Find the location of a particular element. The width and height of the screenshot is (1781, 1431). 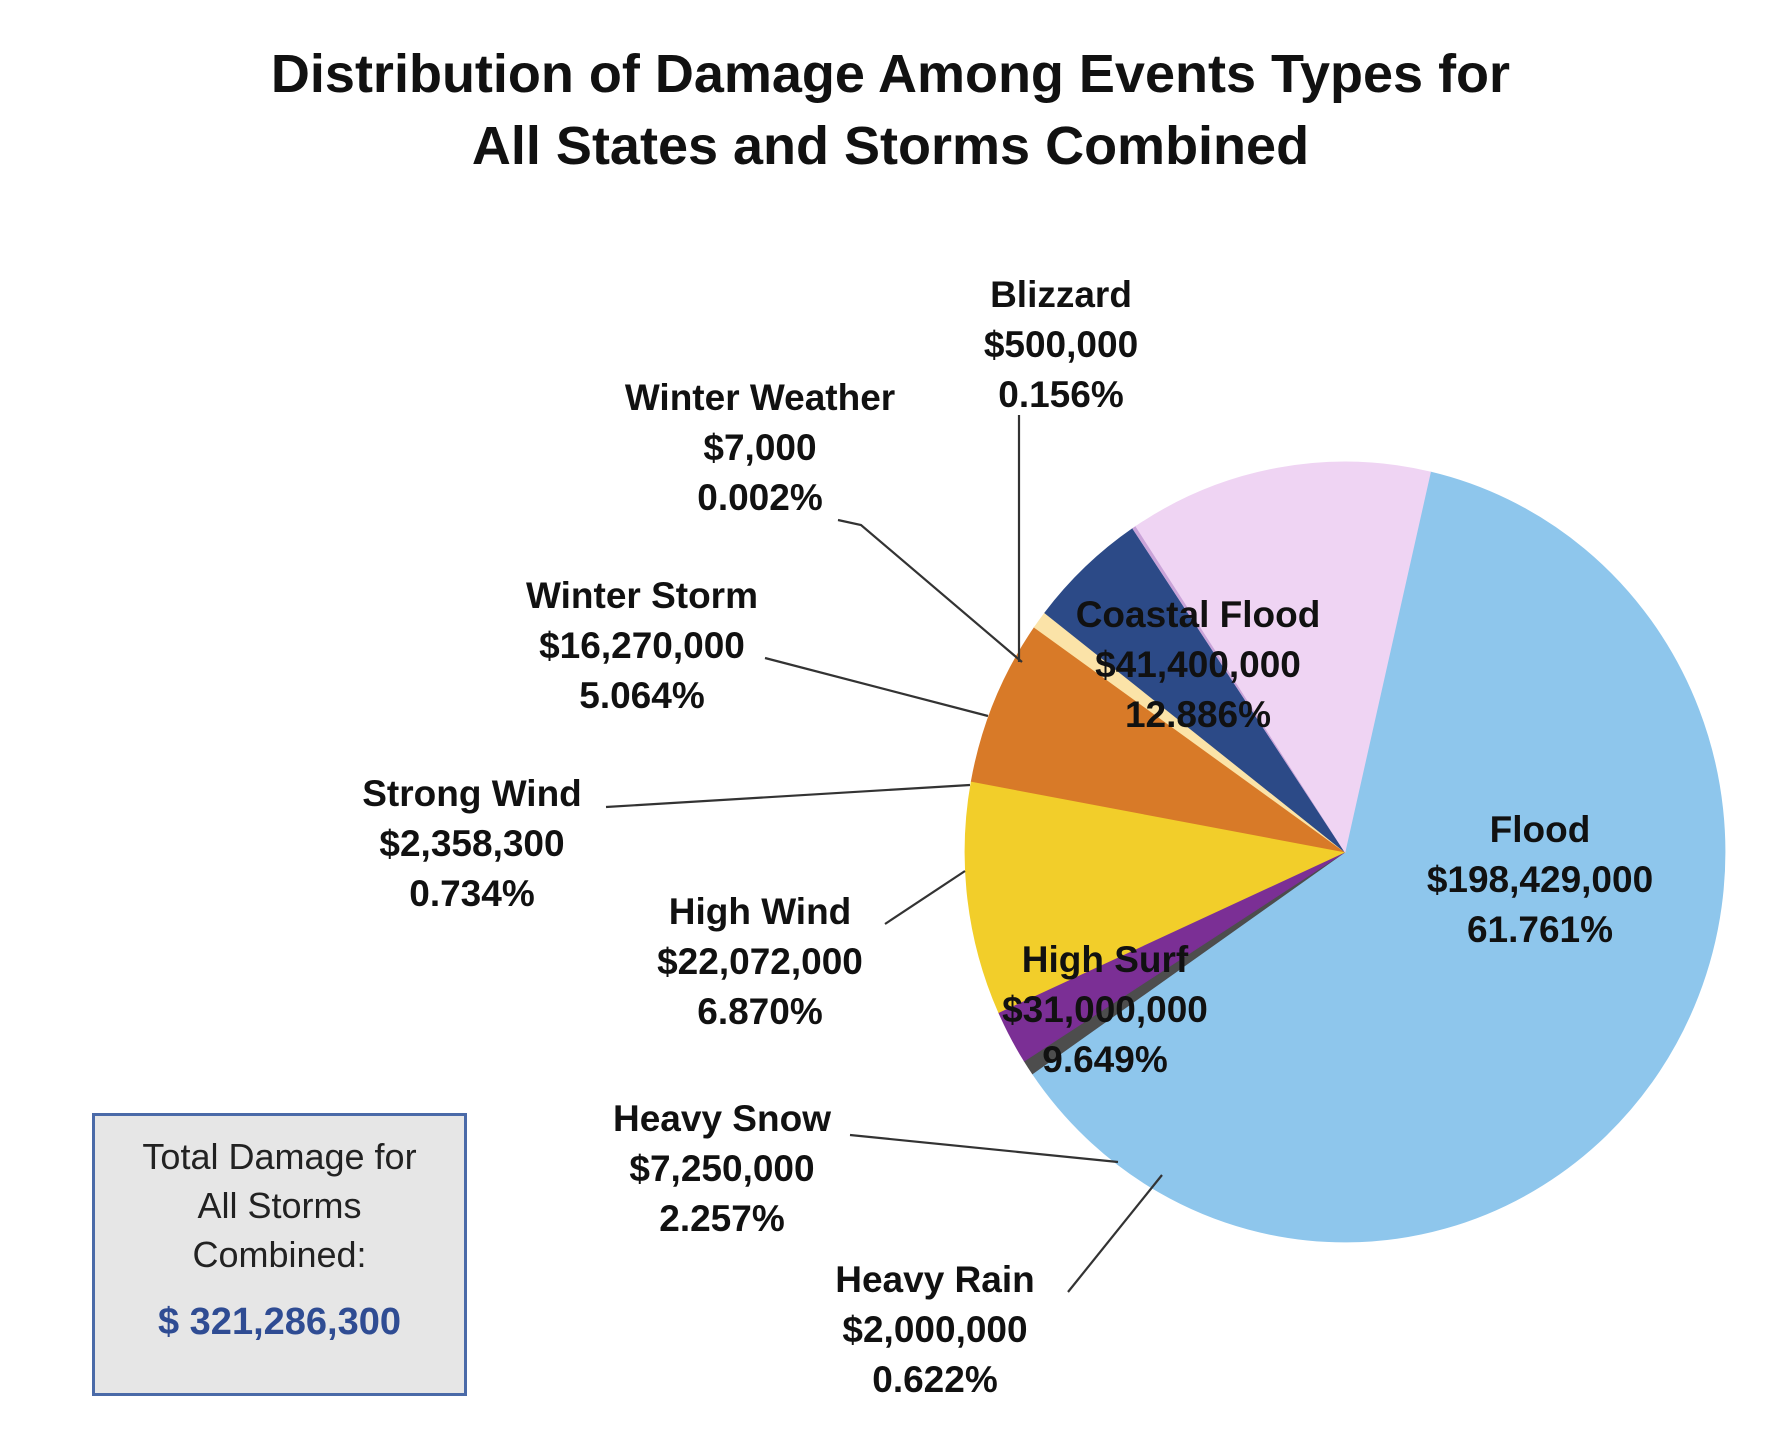

slice-label-high-surf-value: $31,000,000 is located at coordinates (1105, 1009).